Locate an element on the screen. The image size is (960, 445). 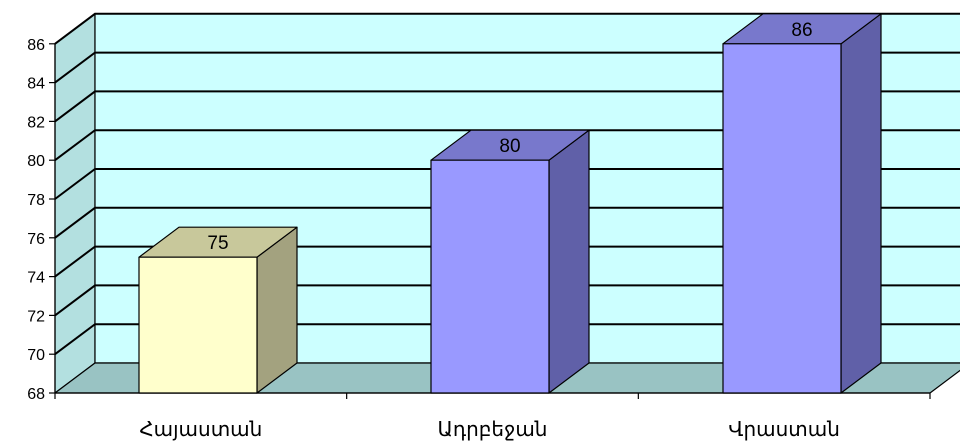
data-label: 86 is located at coordinates (801, 30).